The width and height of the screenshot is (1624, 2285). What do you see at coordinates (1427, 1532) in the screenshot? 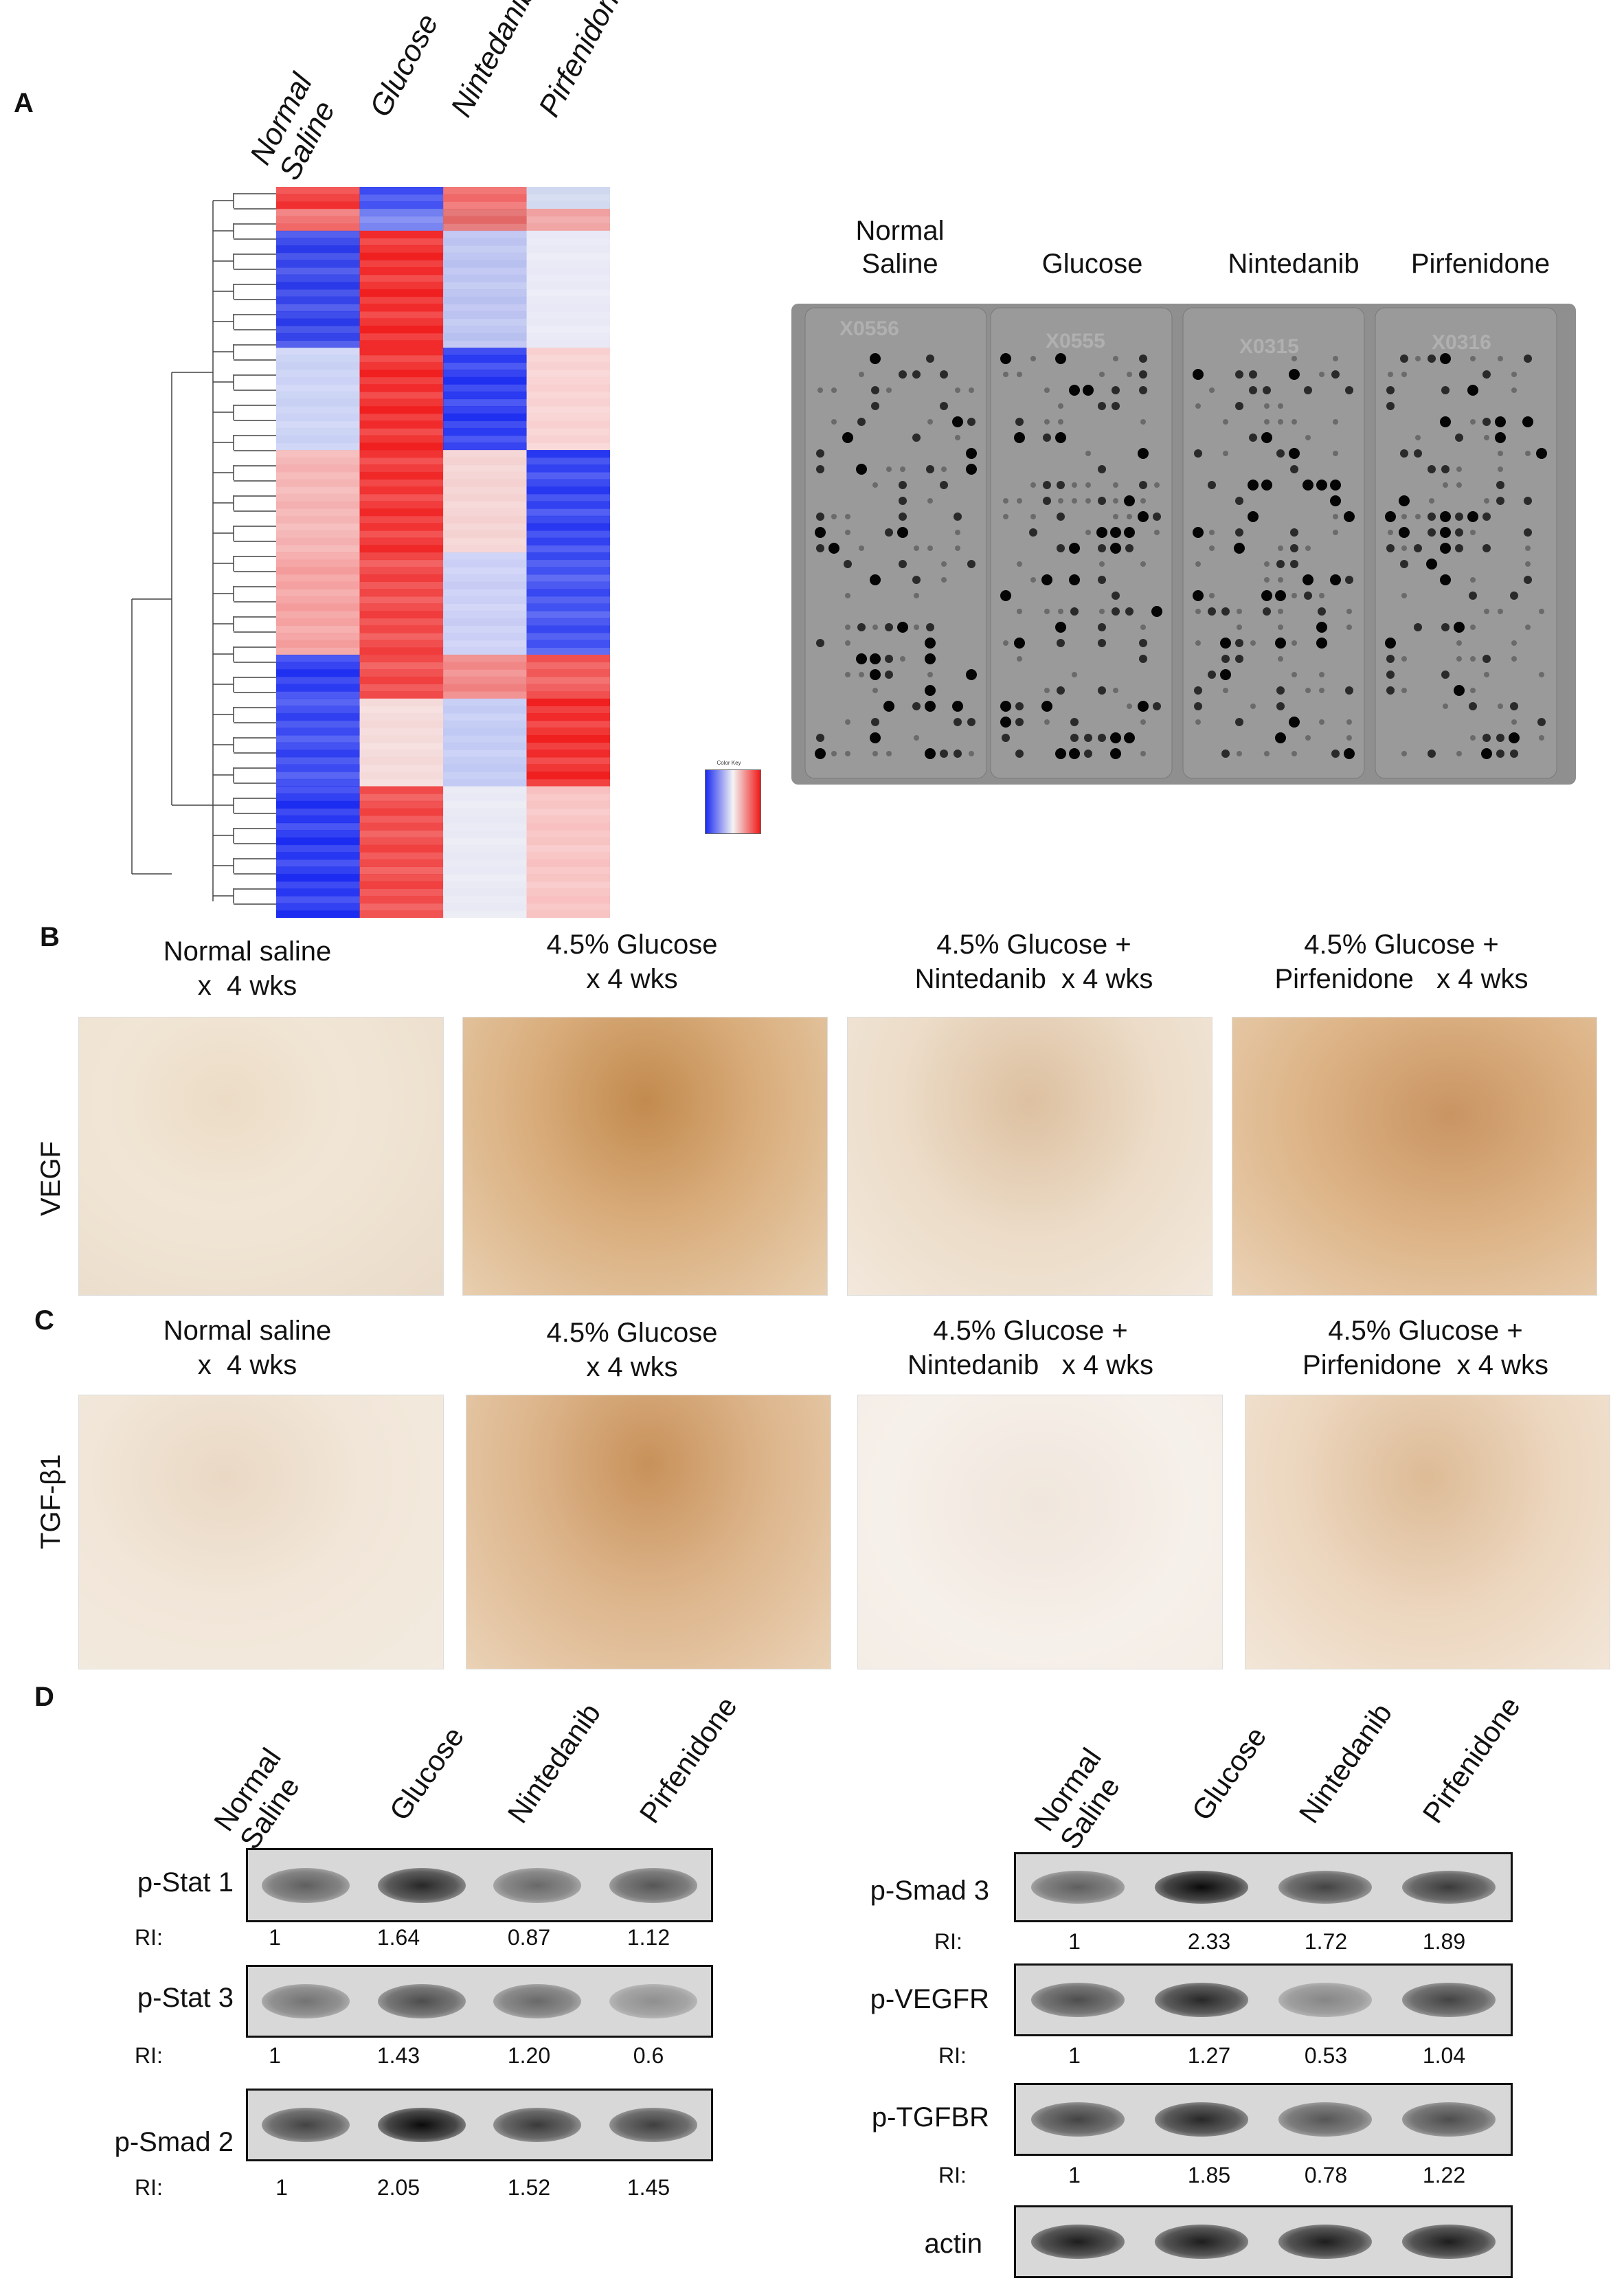
I see `ihc-image` at bounding box center [1427, 1532].